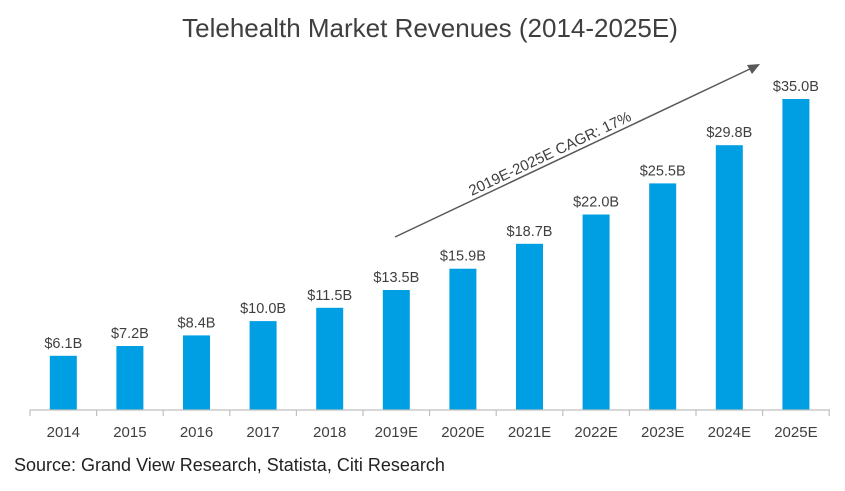 The height and width of the screenshot is (491, 845). What do you see at coordinates (596, 312) in the screenshot?
I see `bar-2022e` at bounding box center [596, 312].